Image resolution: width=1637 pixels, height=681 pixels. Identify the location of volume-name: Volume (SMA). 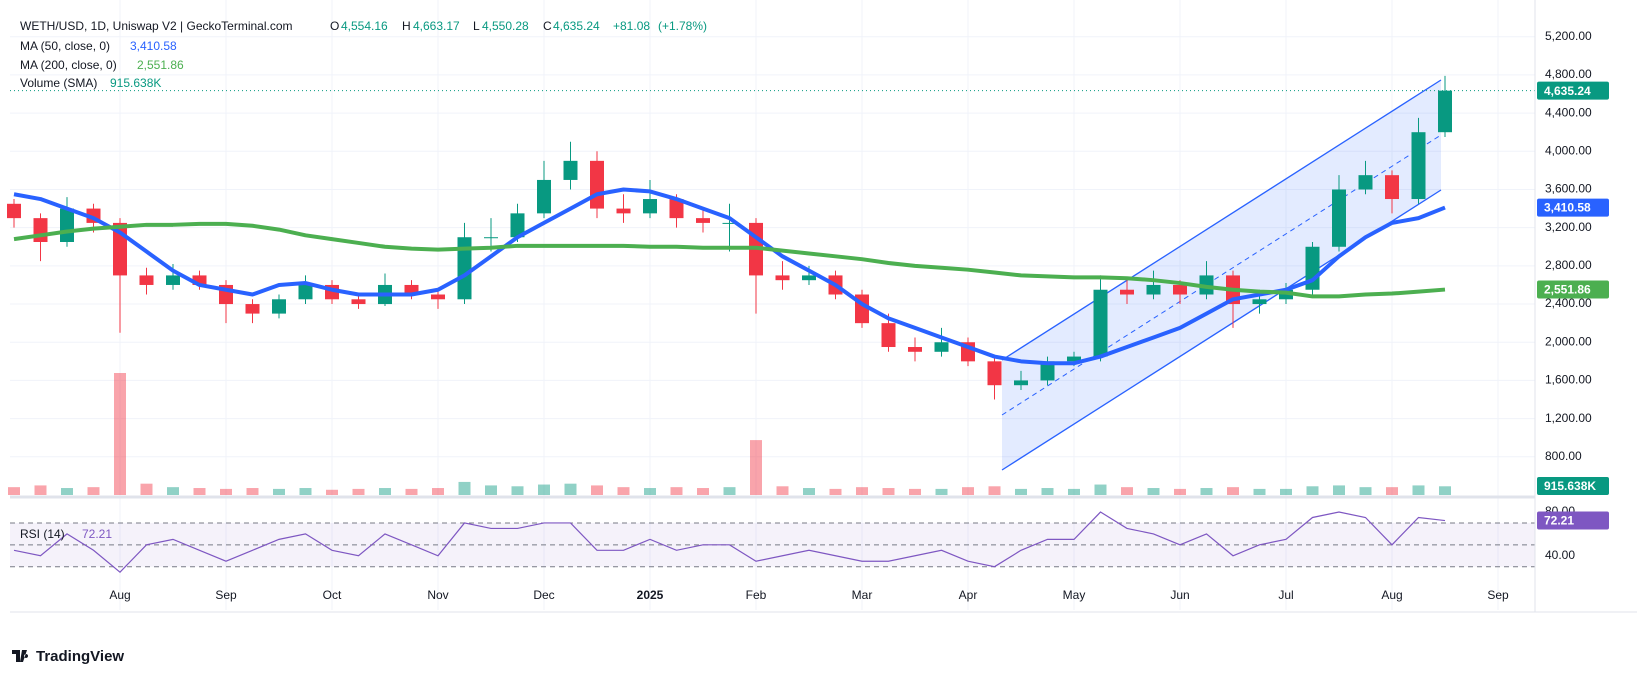
(58, 83).